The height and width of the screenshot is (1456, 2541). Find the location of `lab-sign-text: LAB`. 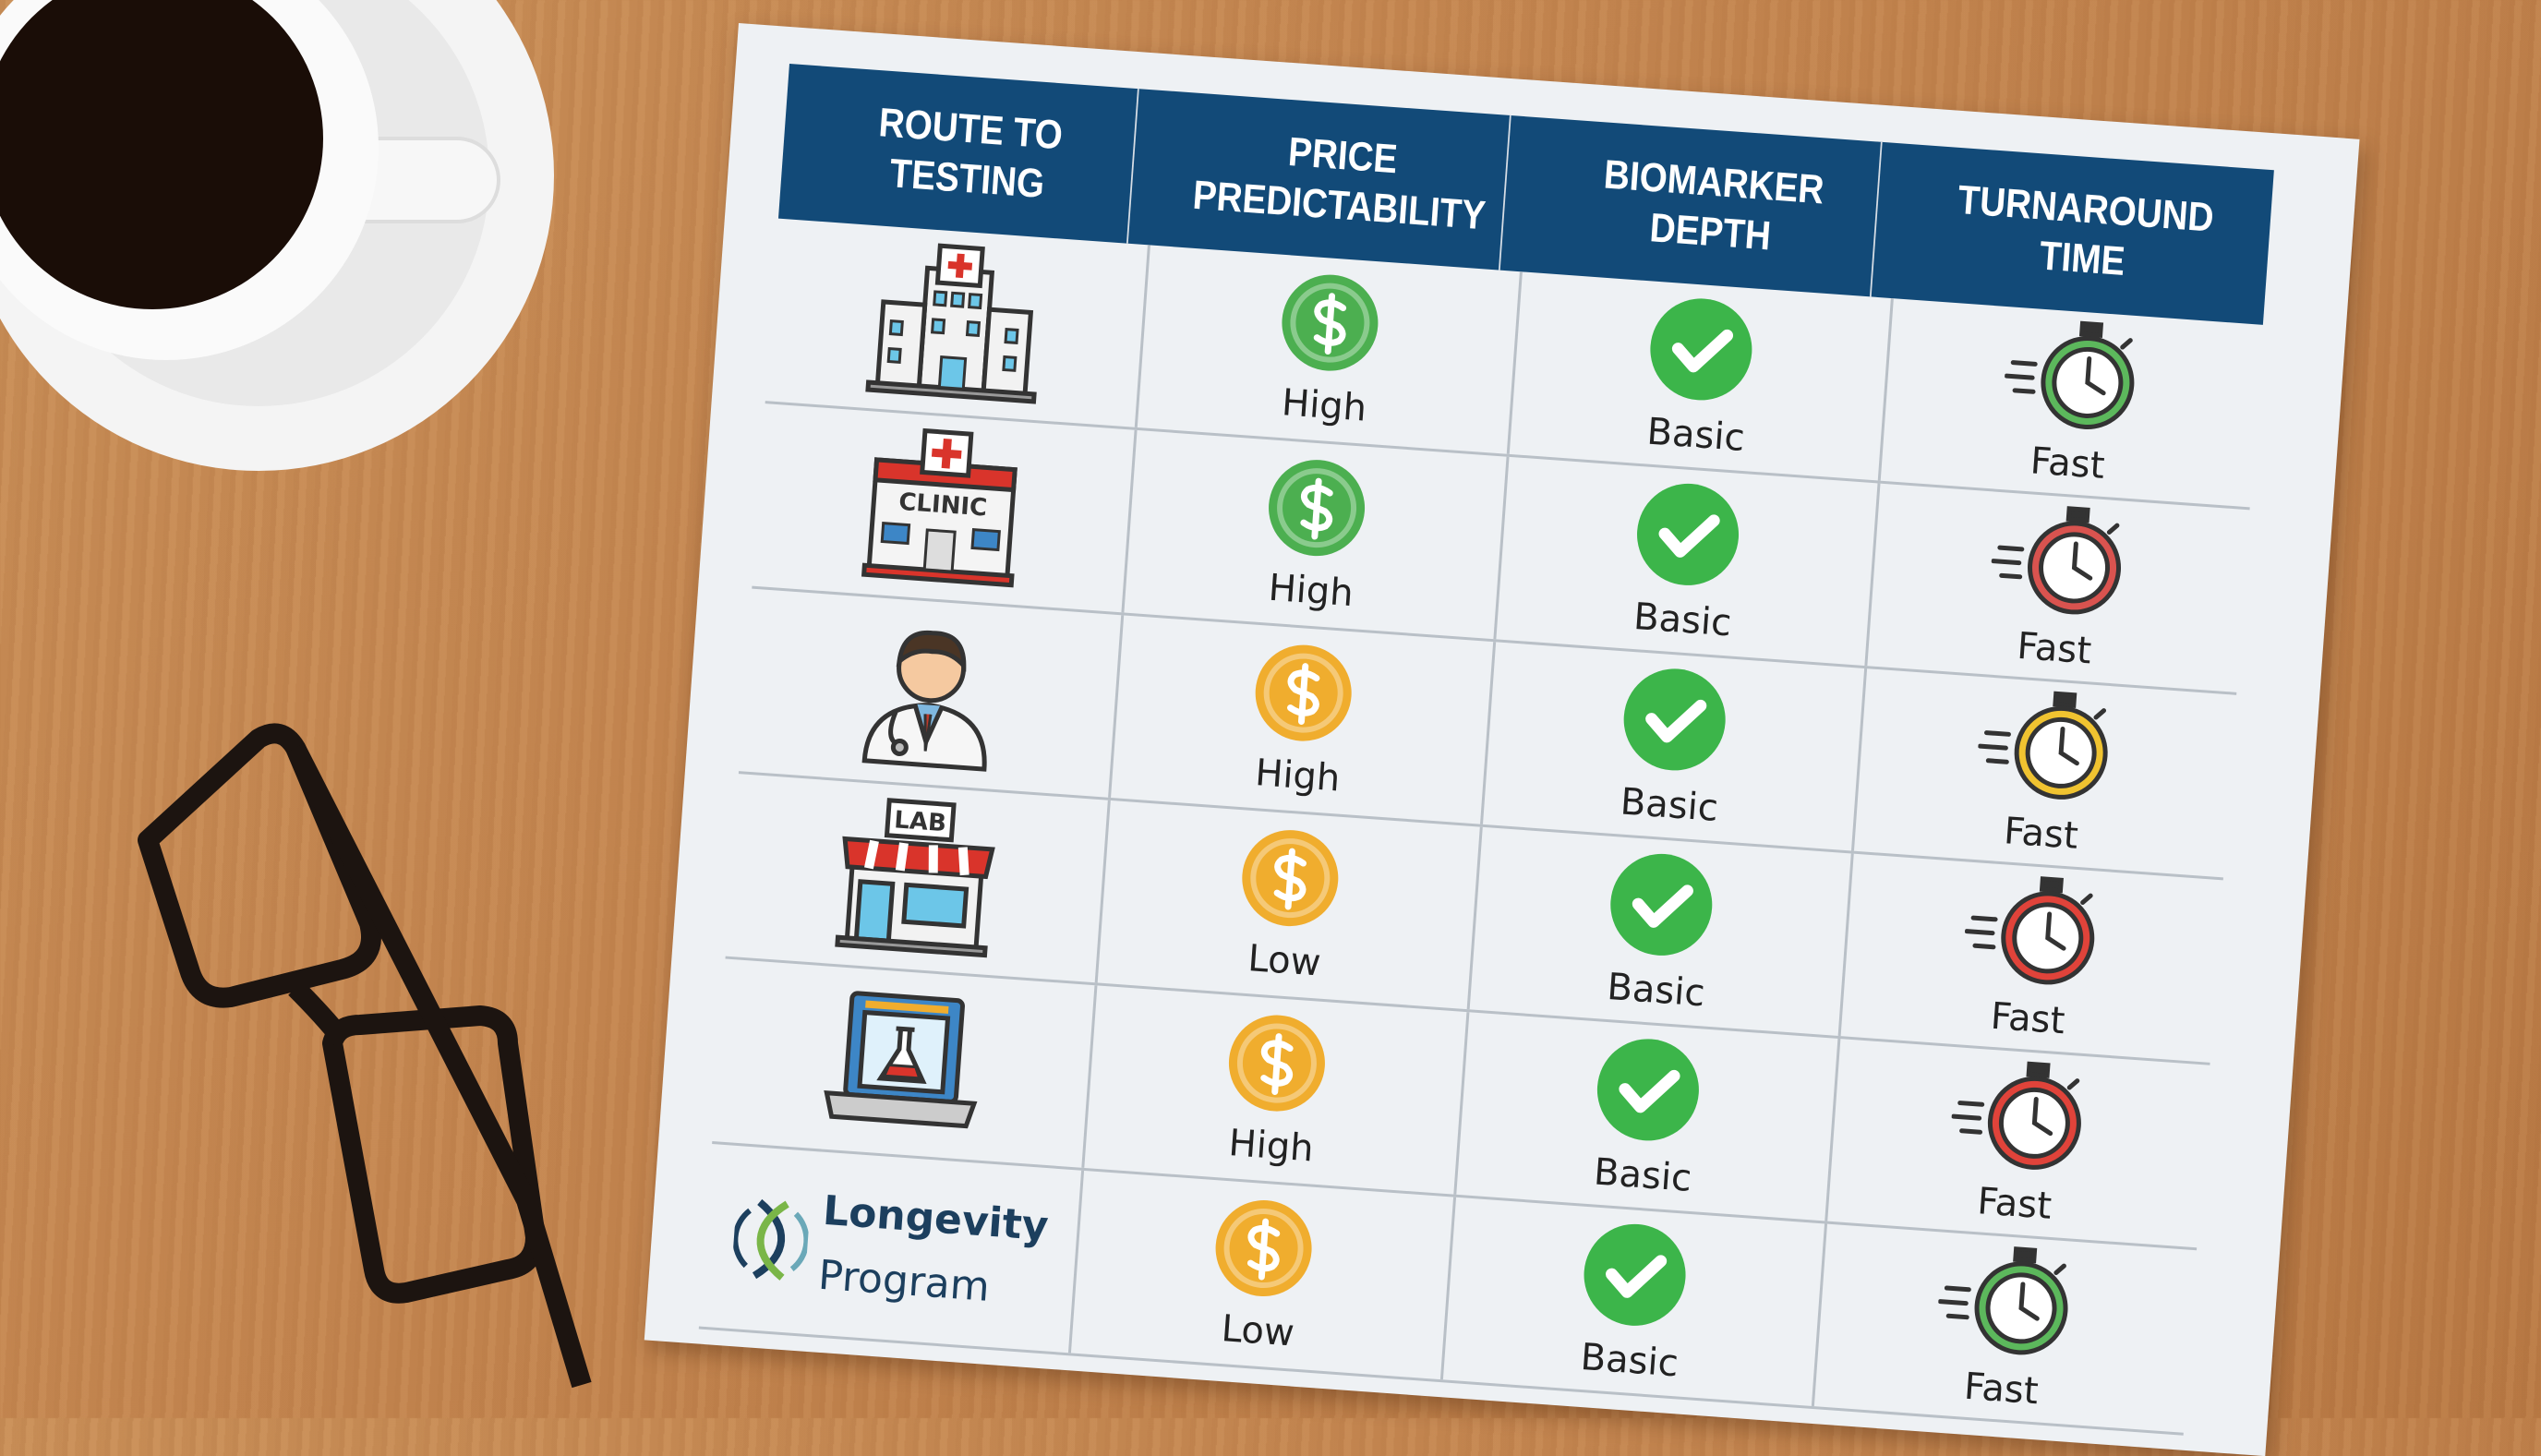

lab-sign-text: LAB is located at coordinates (921, 821).